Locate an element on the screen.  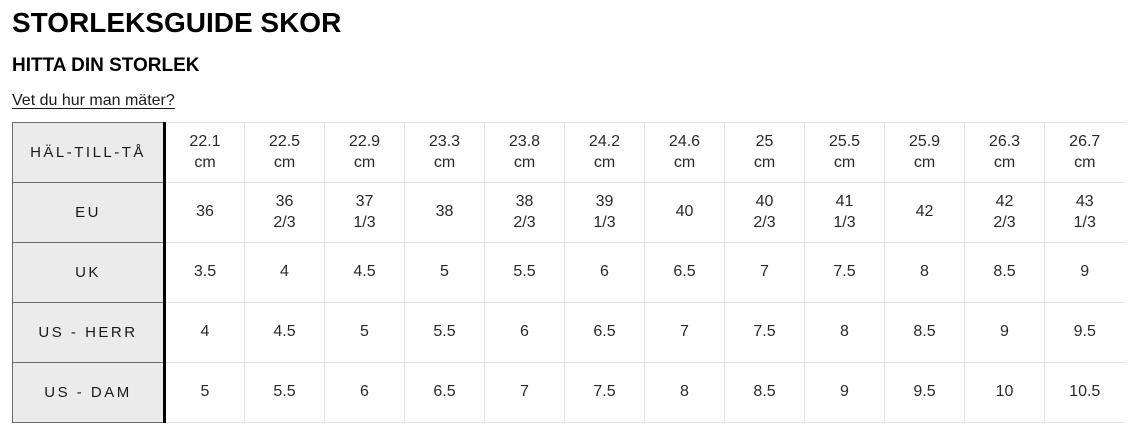
size-cell: 25.9 cm is located at coordinates (924, 152).